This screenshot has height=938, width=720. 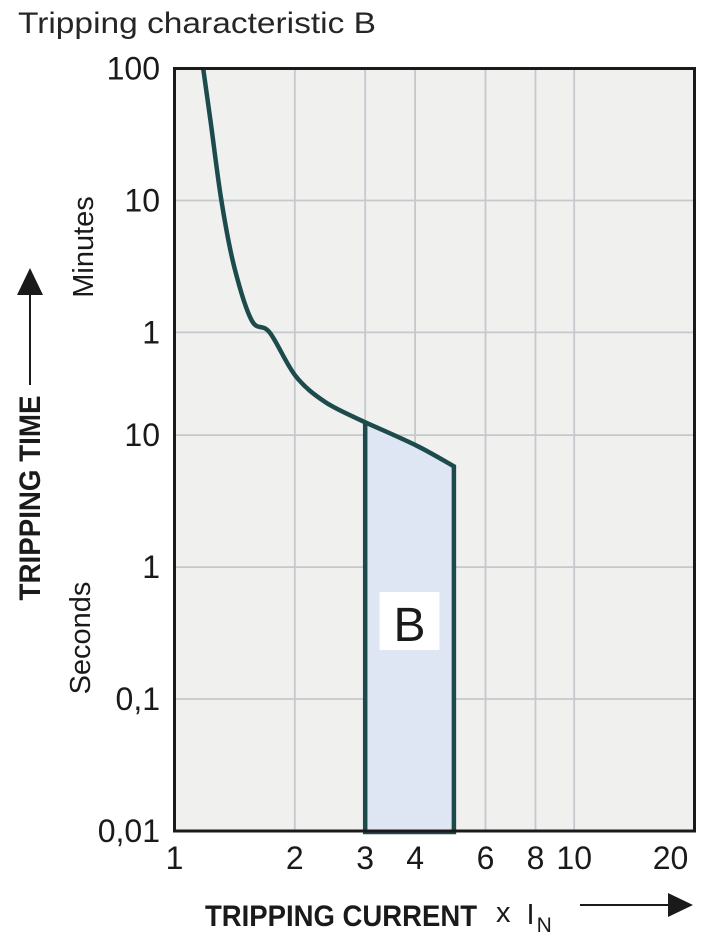 What do you see at coordinates (30, 498) in the screenshot?
I see `y-axis-title: TRIPPING TIME` at bounding box center [30, 498].